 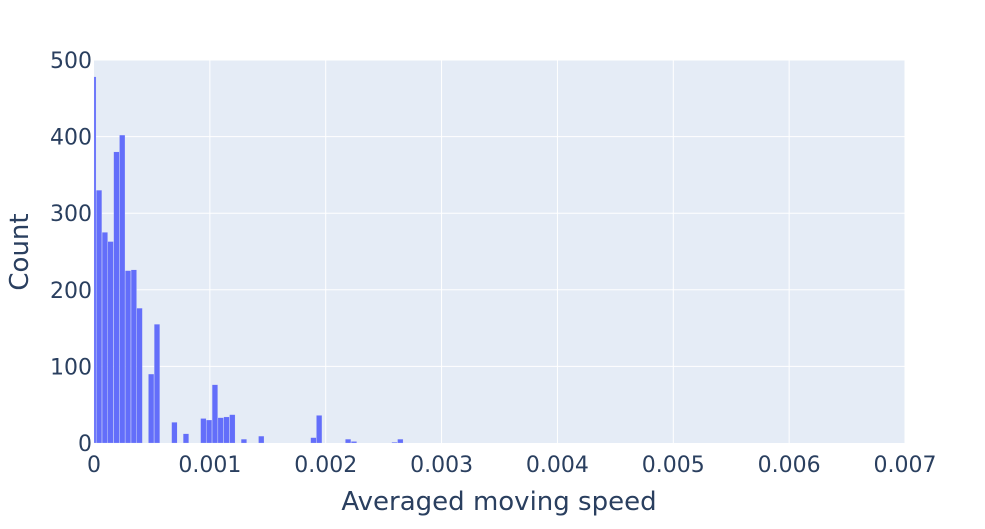 What do you see at coordinates (71, 214) in the screenshot?
I see `y-tick-label: 300` at bounding box center [71, 214].